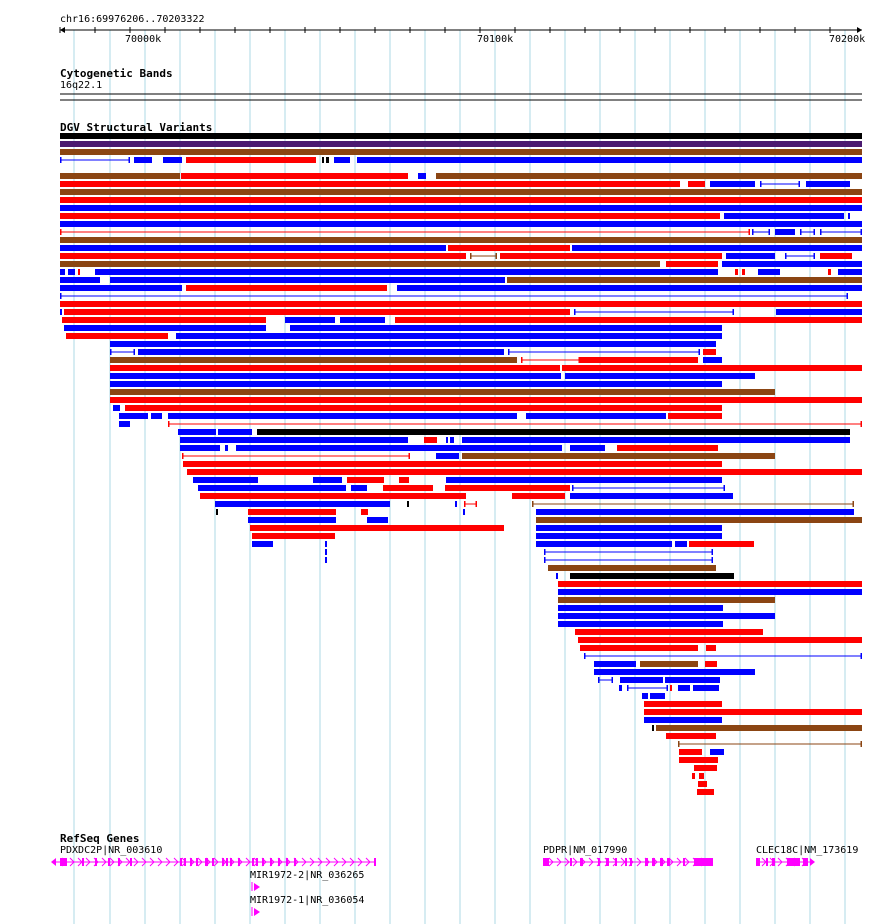  Describe the element at coordinates (805, 862) in the screenshot. I see `gene-clec18c-exon` at that location.